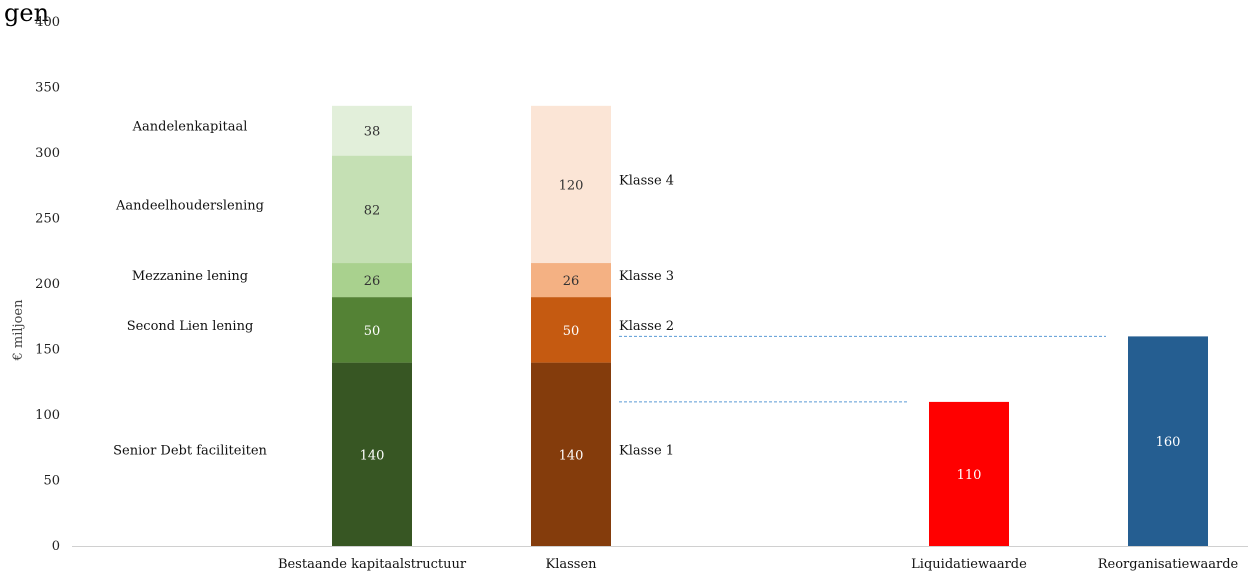 The image size is (1256, 572). I want to click on segment-label: Klasse 4, so click(646, 180).